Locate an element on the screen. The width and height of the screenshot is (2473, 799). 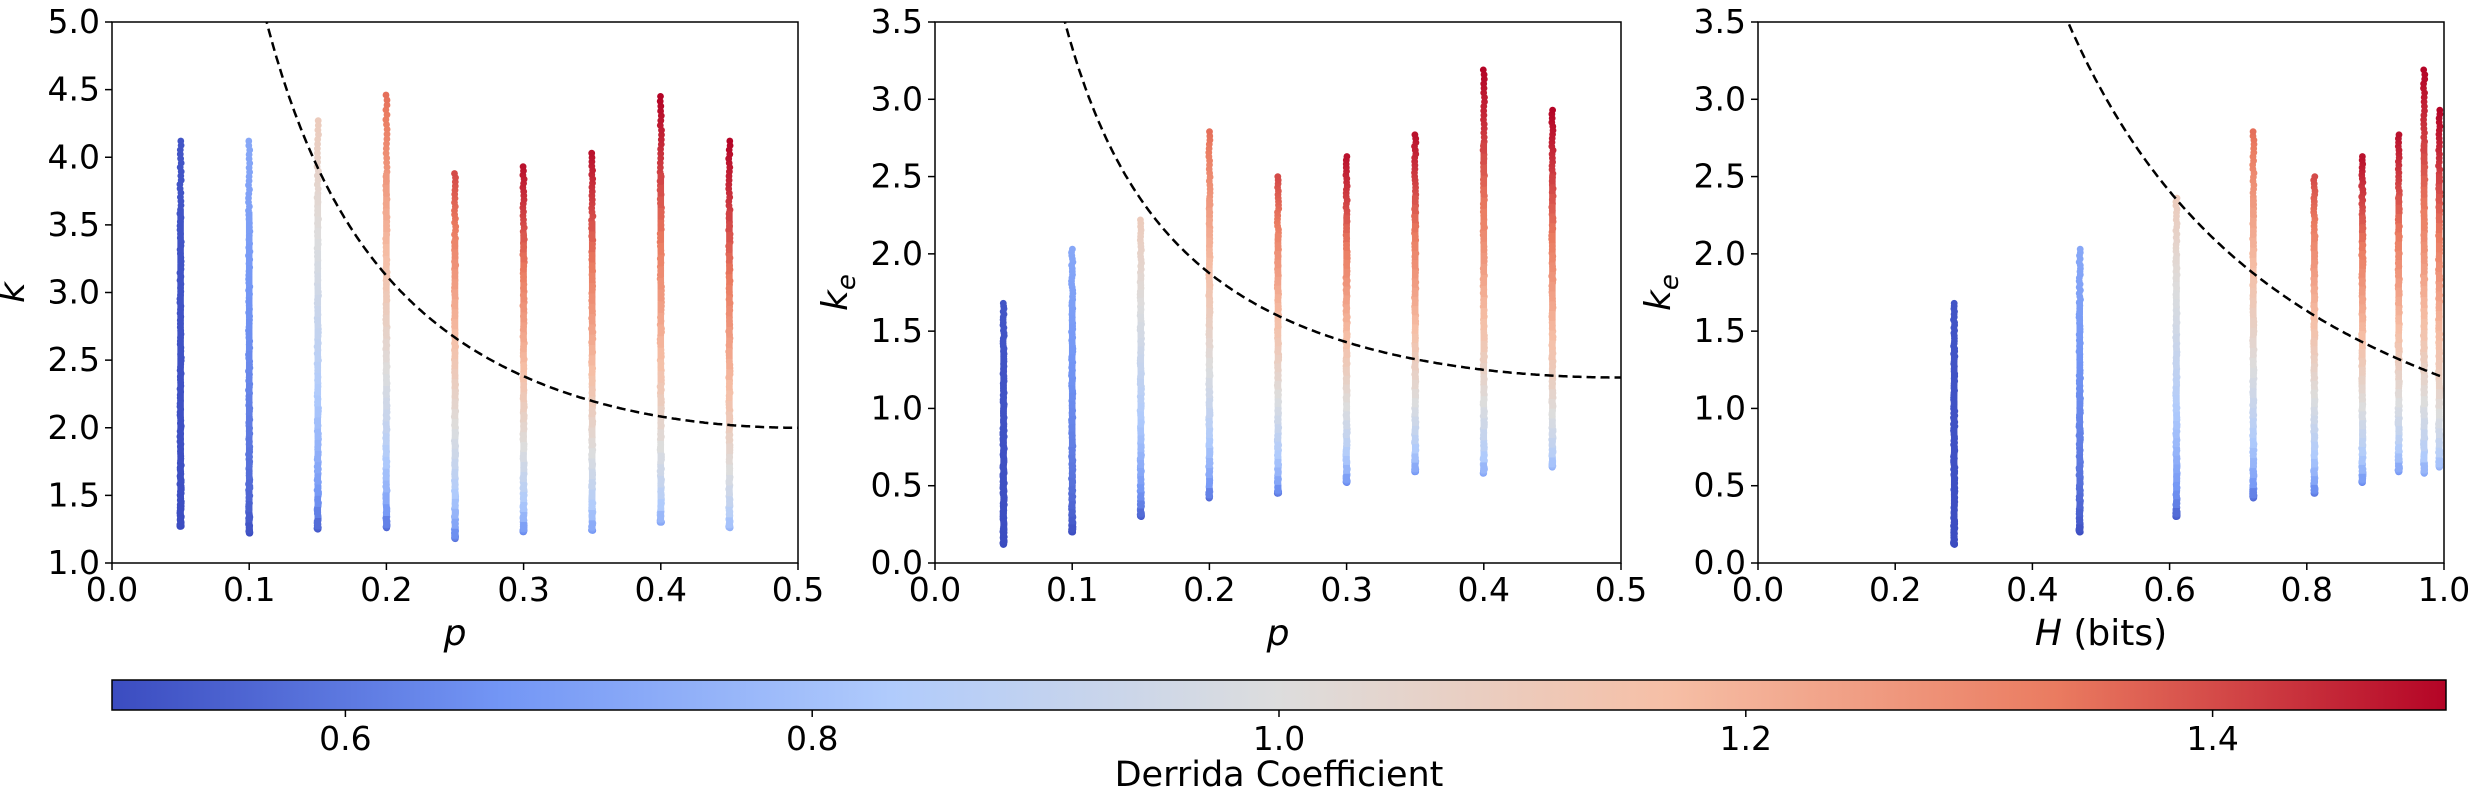
x-tick-label: 1.0 is located at coordinates (2444, 589).